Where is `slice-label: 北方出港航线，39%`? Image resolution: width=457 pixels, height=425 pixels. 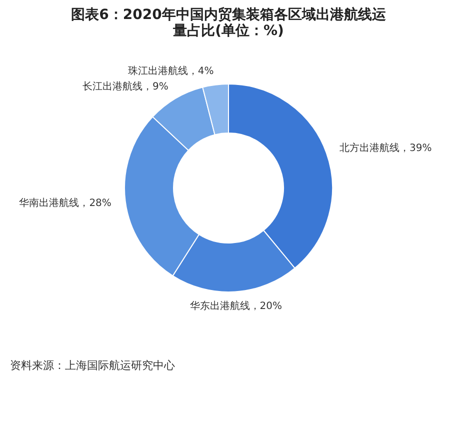 slice-label: 北方出港航线，39% is located at coordinates (386, 148).